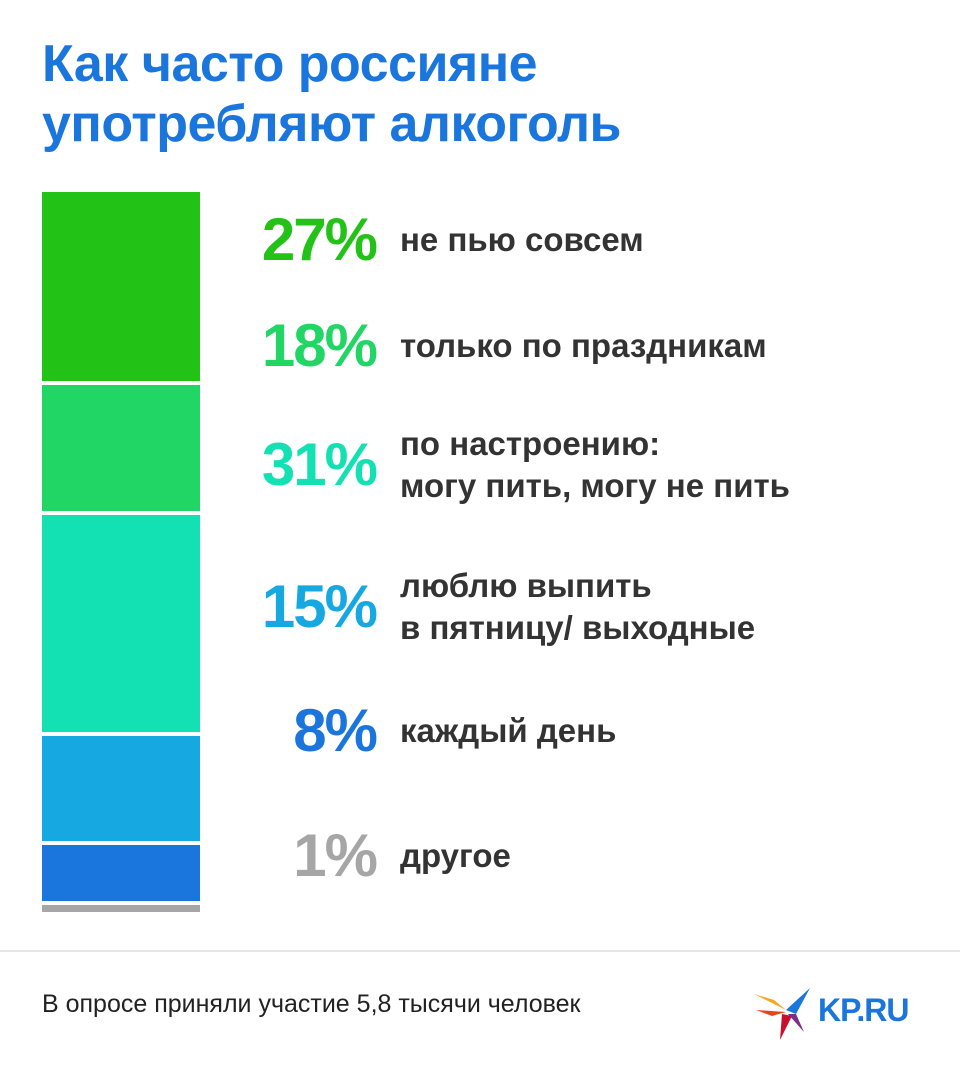 The height and width of the screenshot is (1073, 960). I want to click on percent-value: 18%, so click(319, 345).